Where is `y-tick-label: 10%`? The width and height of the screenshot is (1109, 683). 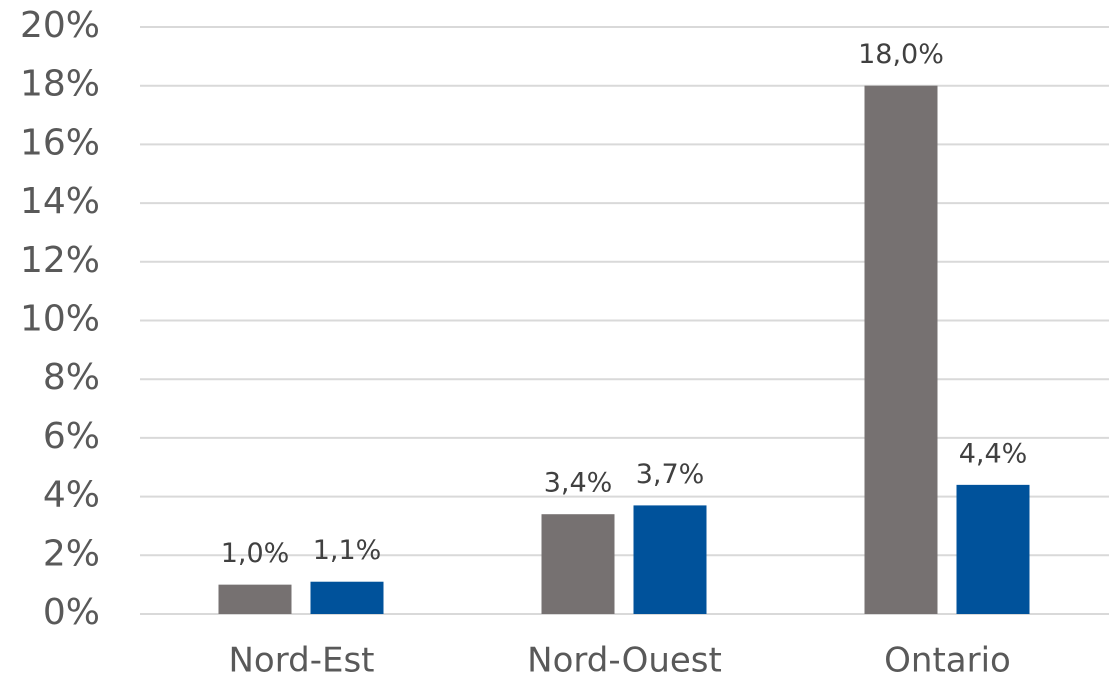 y-tick-label: 10% is located at coordinates (60, 319).